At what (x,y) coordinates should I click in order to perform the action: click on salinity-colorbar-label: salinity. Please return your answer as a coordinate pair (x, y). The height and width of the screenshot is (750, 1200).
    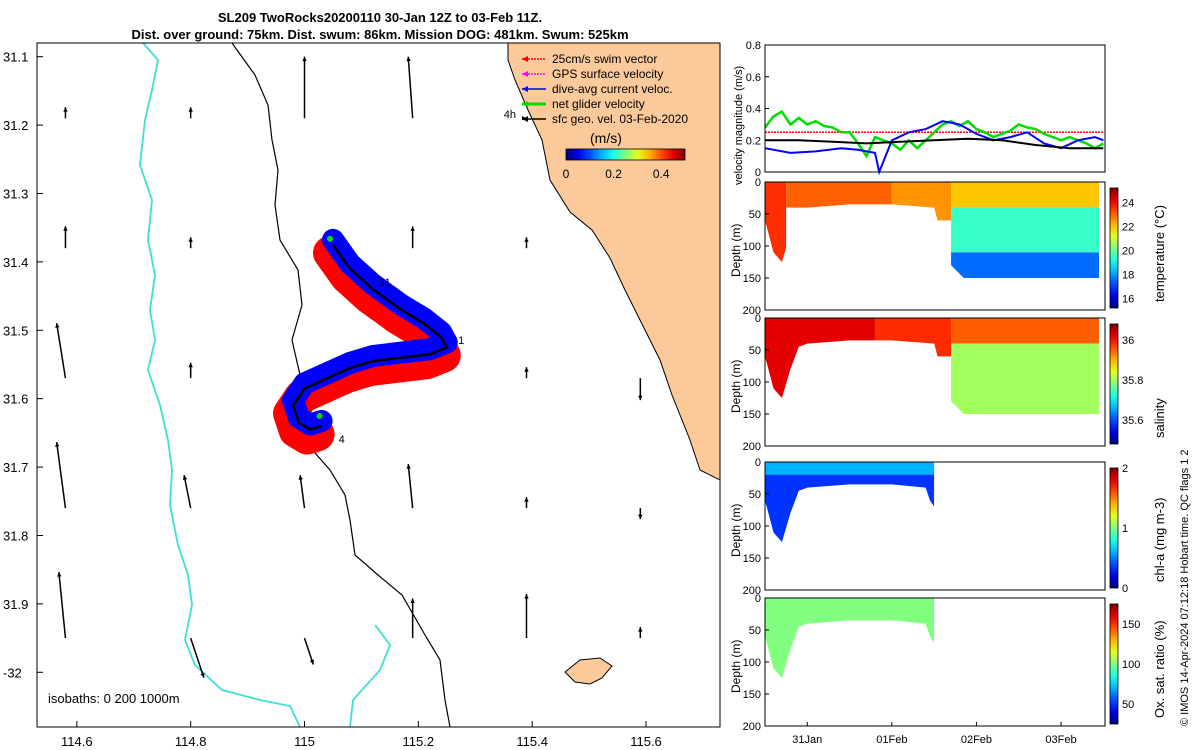
    Looking at the image, I should click on (1159, 418).